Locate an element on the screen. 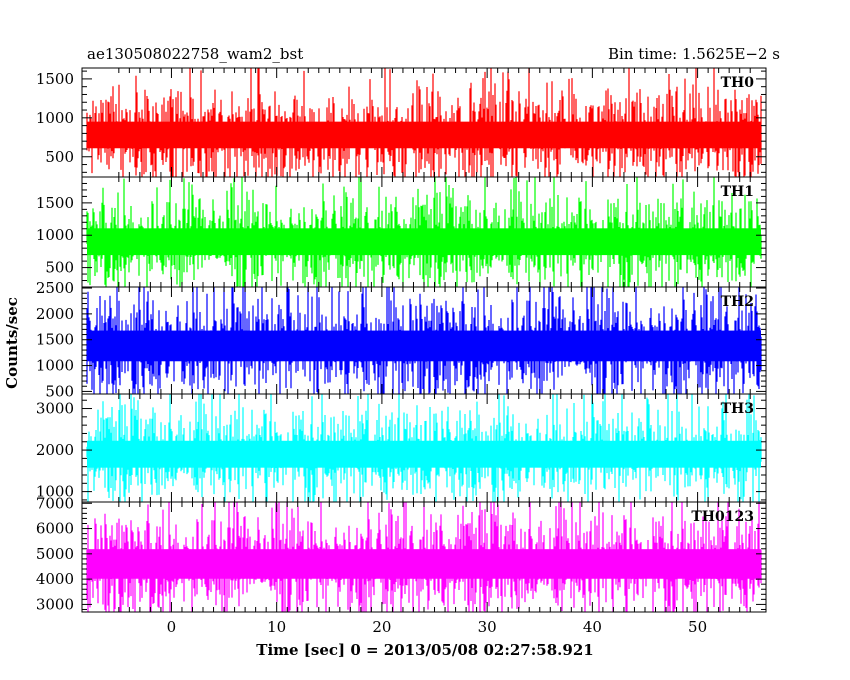  panel-th3: 1000 2000 3000 TH3 is located at coordinates (401, 448).